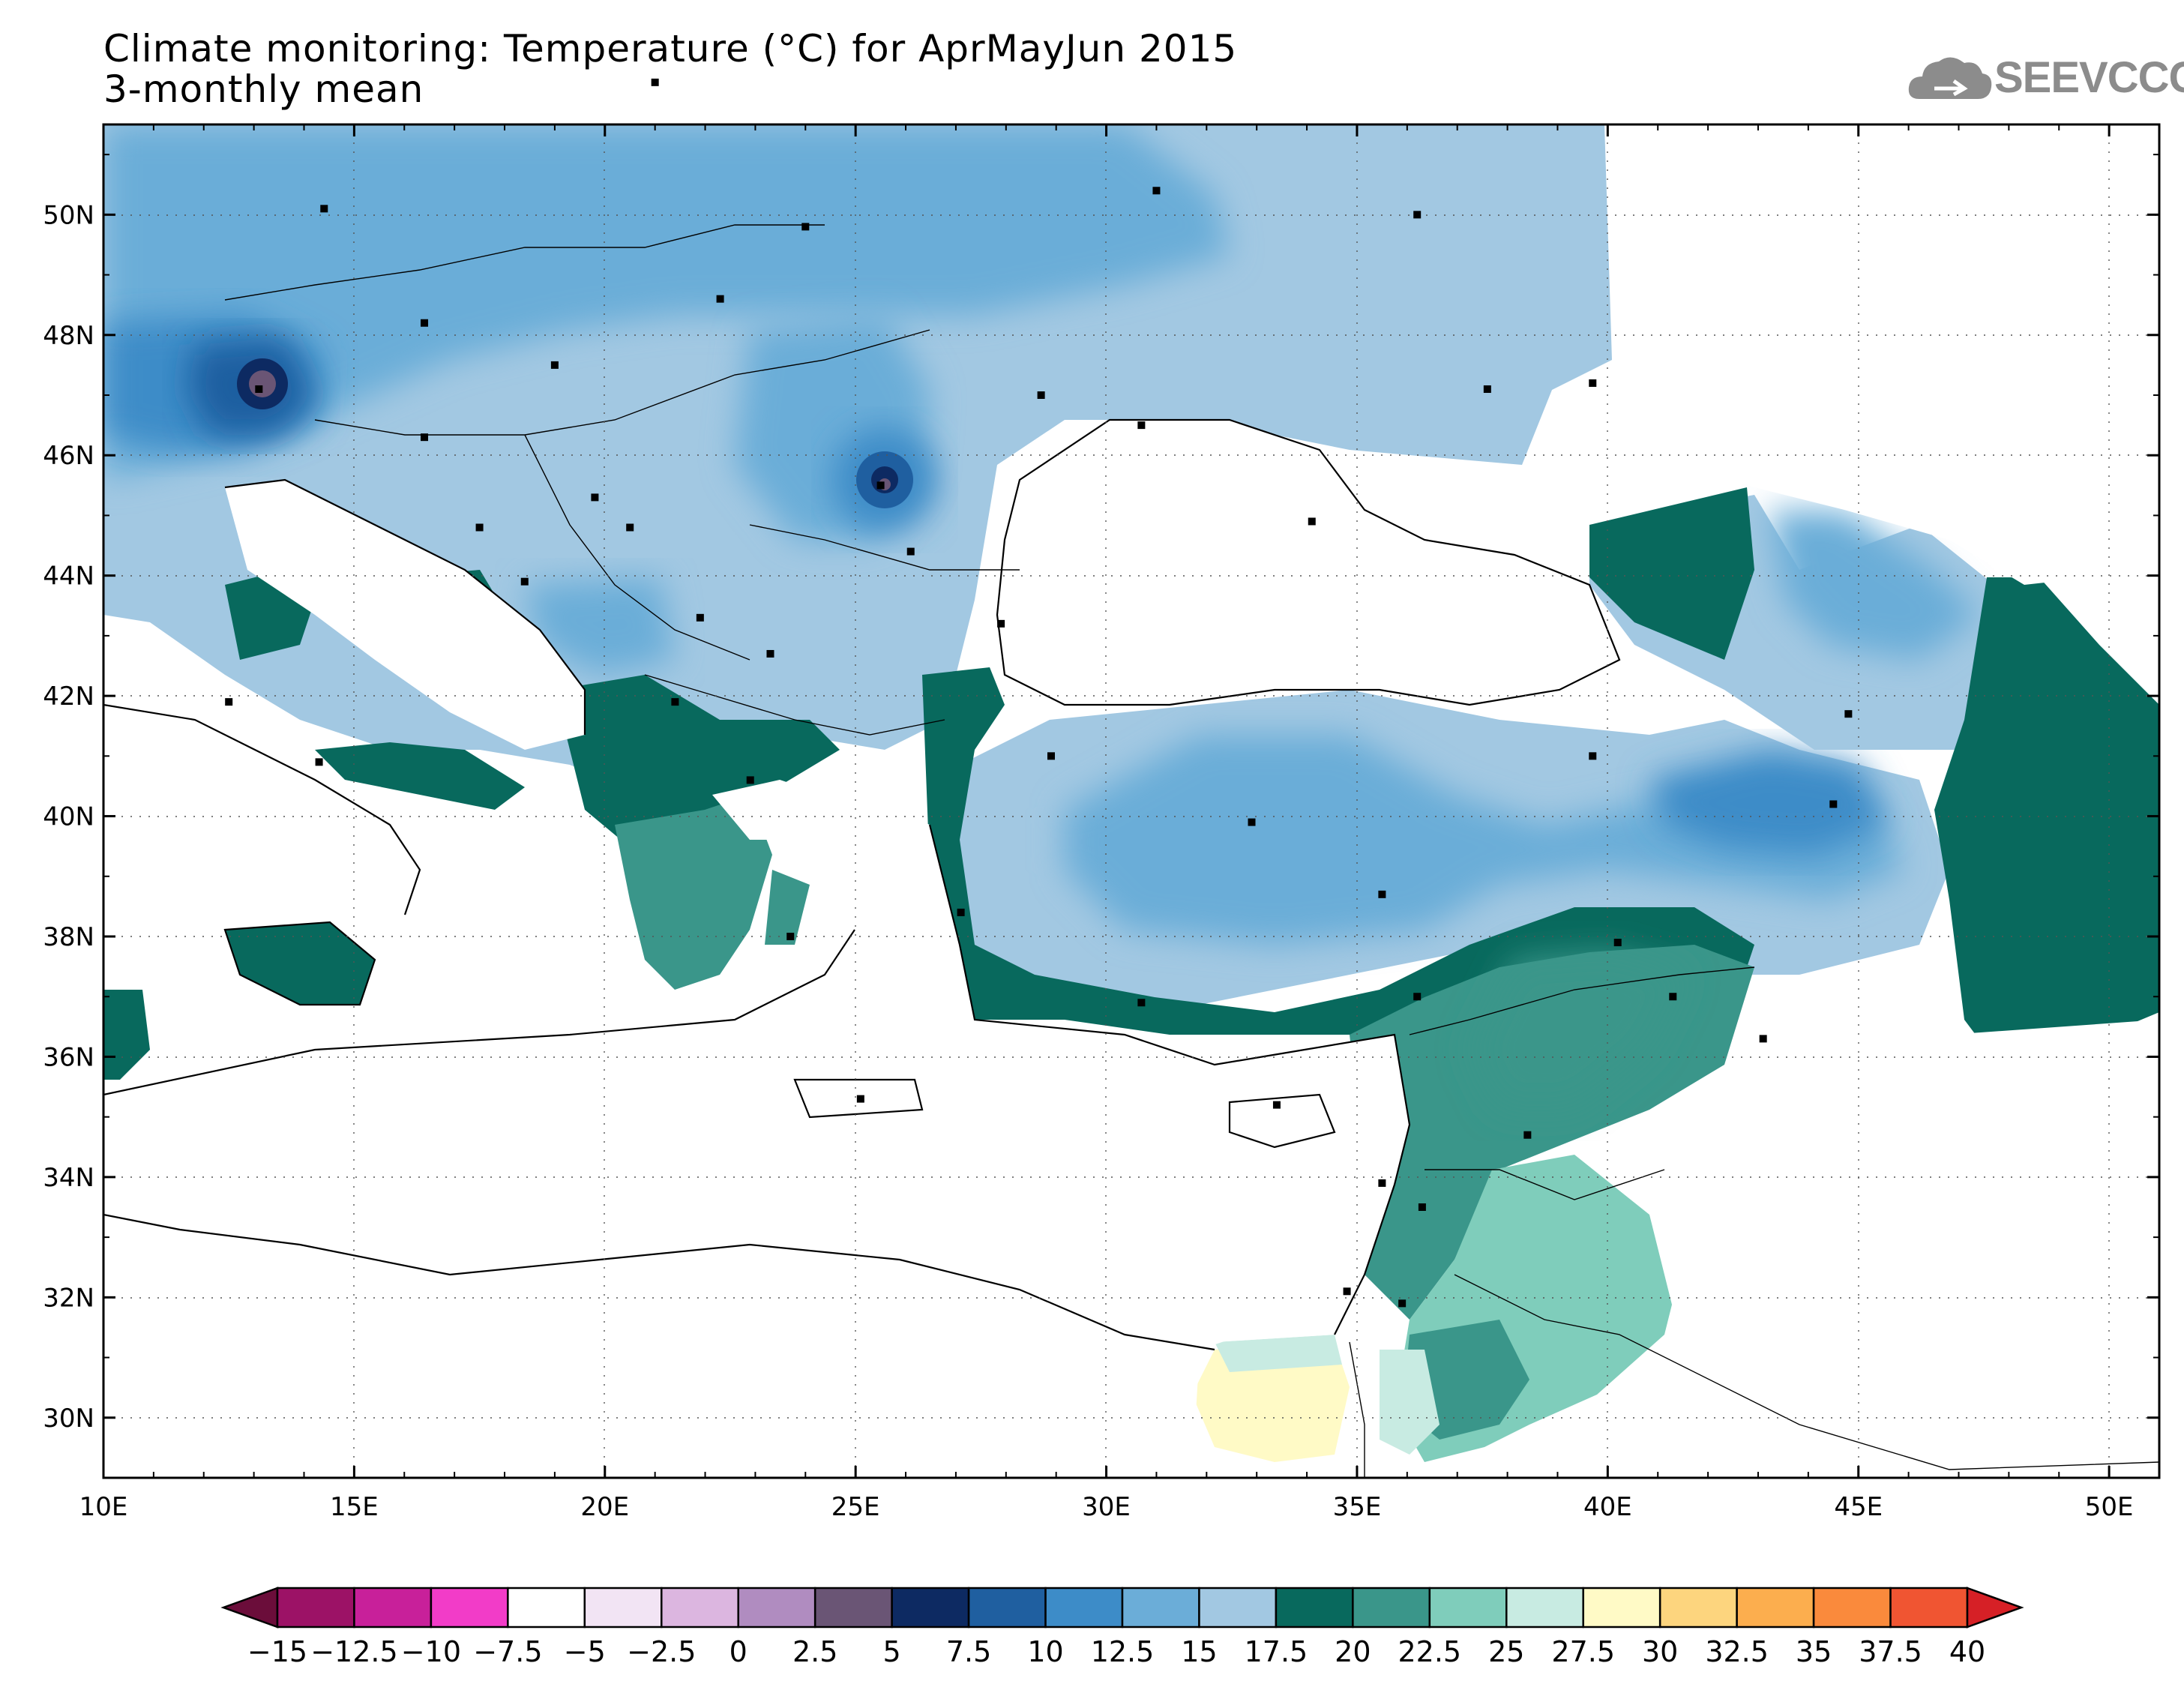 The height and width of the screenshot is (1687, 2184). Describe the element at coordinates (1737, 1651) in the screenshot. I see `colorbar-label: 32.5` at that location.